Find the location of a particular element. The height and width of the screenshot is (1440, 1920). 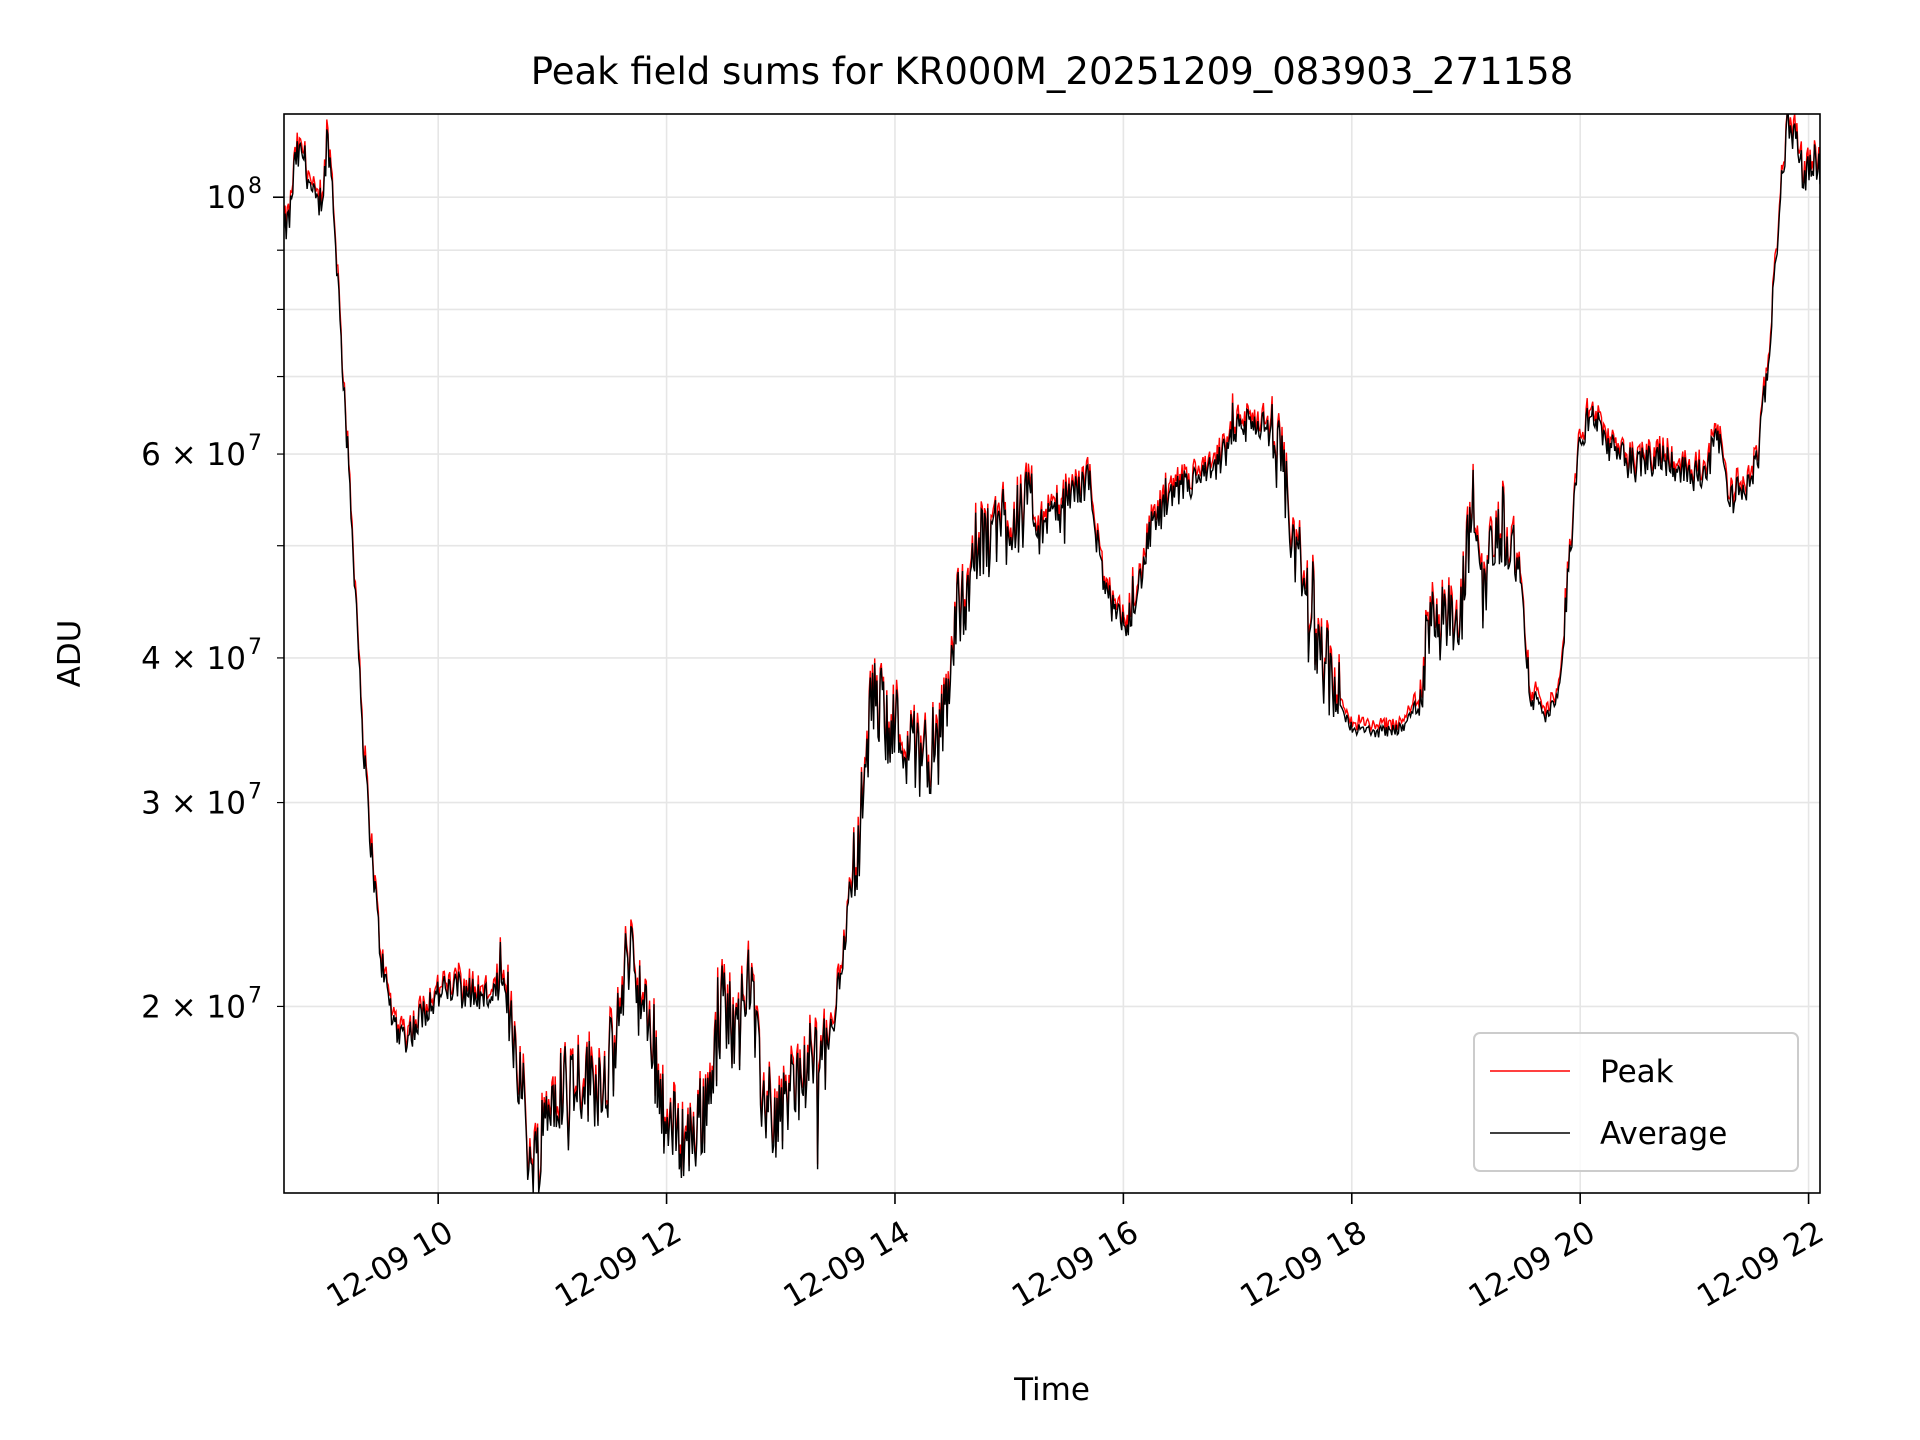

y-tick-label: 2 × 10 is located at coordinates (193, 1007).